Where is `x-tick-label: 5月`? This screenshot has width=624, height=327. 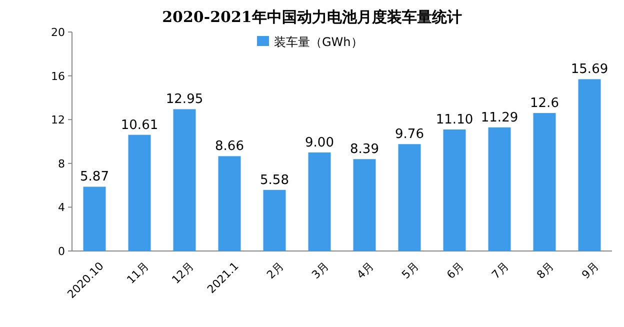 x-tick-label: 5月 is located at coordinates (410, 271).